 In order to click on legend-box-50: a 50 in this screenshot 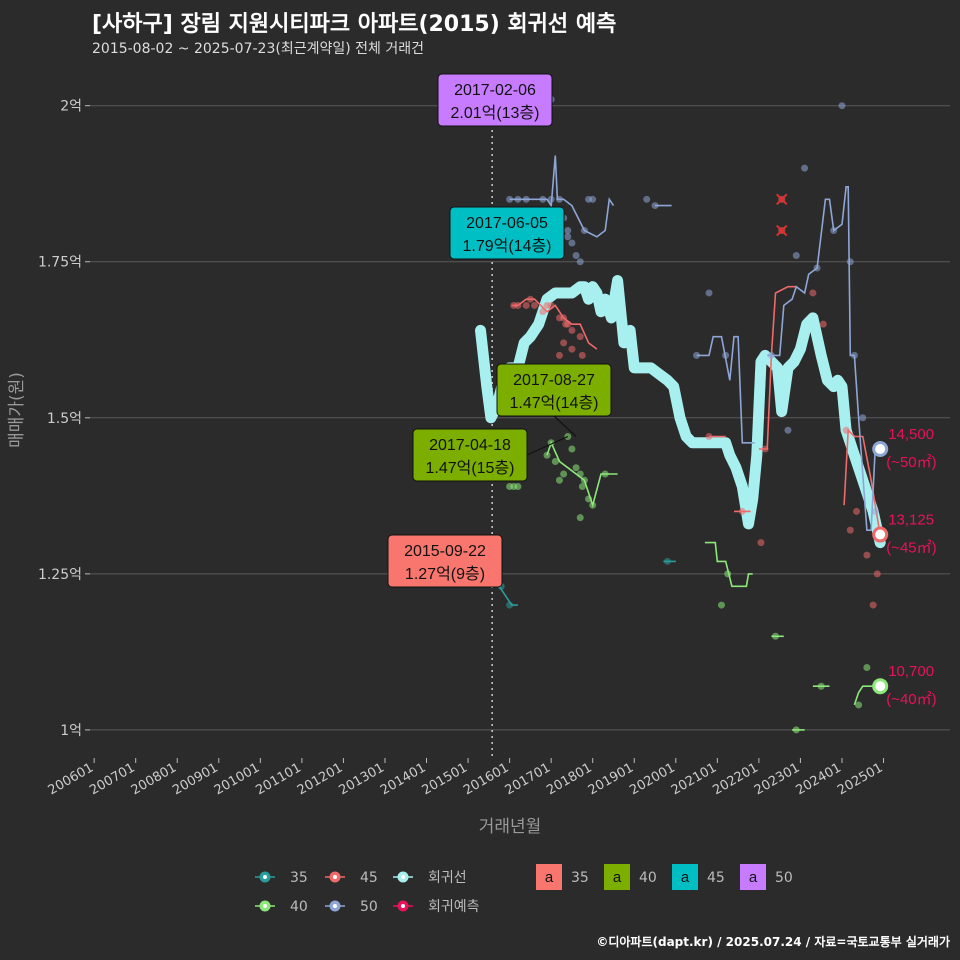, I will do `click(766, 877)`.